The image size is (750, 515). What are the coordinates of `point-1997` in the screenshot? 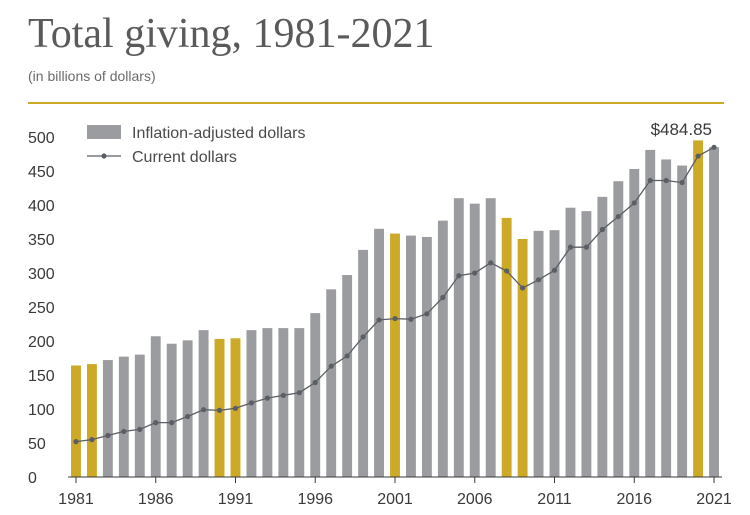 It's located at (331, 366).